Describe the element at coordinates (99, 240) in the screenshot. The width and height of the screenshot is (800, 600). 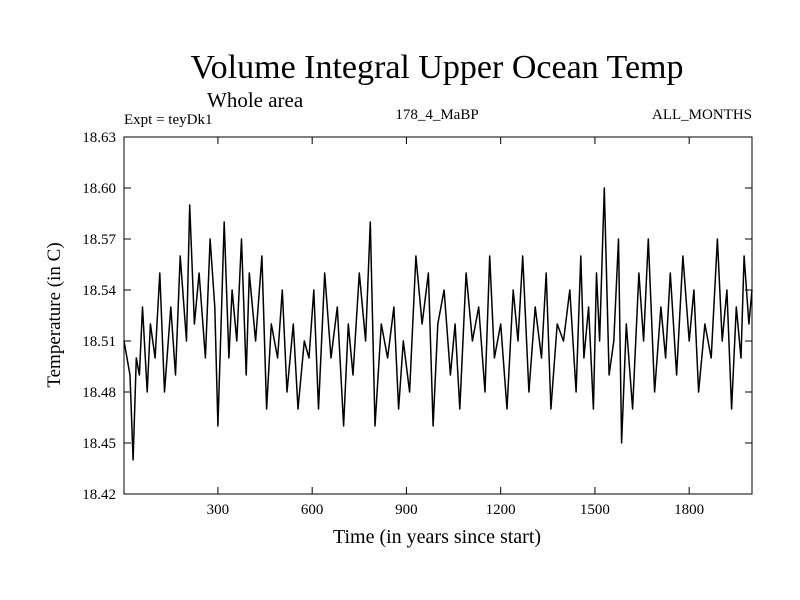
I see `y-tick-label: 18.57` at that location.